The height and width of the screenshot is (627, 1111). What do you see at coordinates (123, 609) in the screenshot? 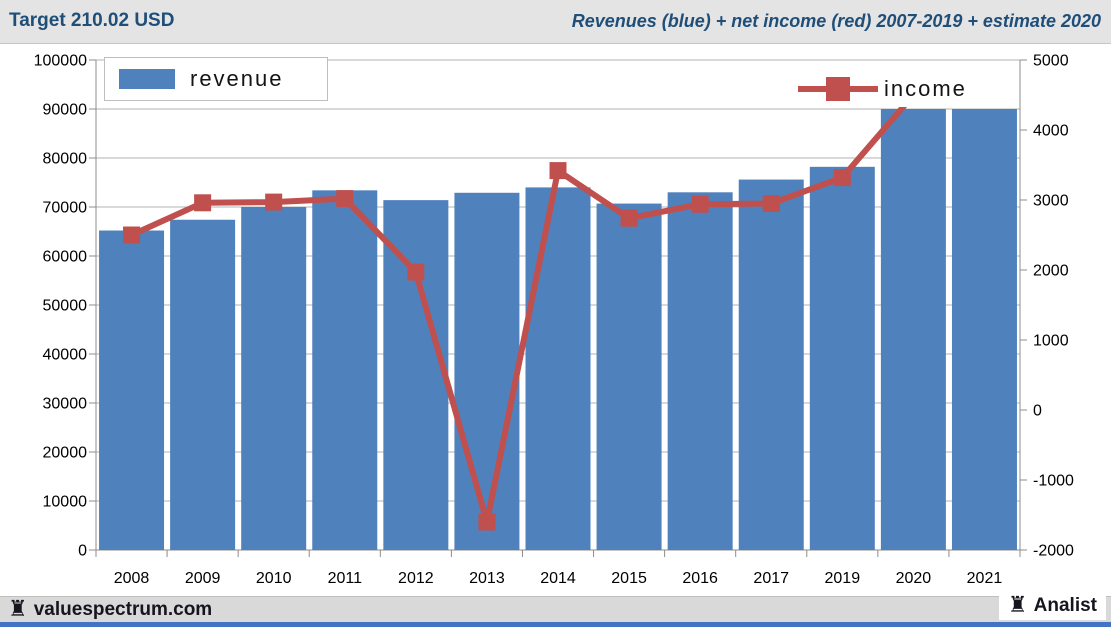
I see `valuespectrum-label: valuespectrum.com` at bounding box center [123, 609].